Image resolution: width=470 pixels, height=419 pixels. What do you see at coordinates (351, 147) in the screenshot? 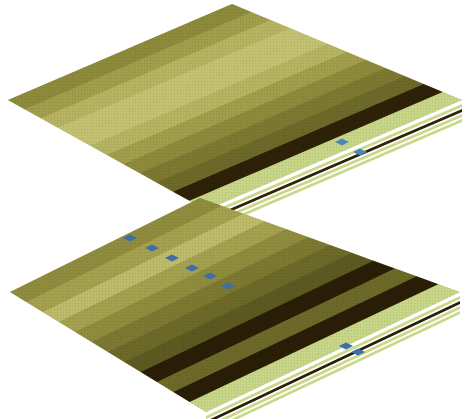
I see `upper-slab-water` at bounding box center [351, 147].